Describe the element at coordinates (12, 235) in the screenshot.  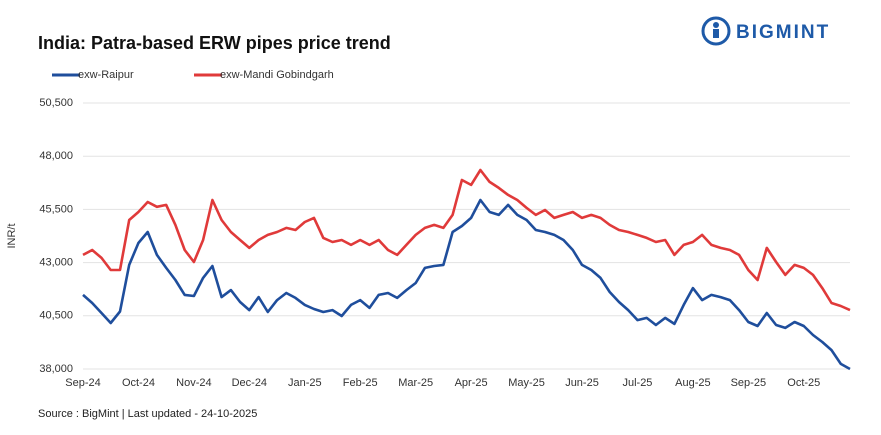
I see `y-axis-label: INR/t` at that location.